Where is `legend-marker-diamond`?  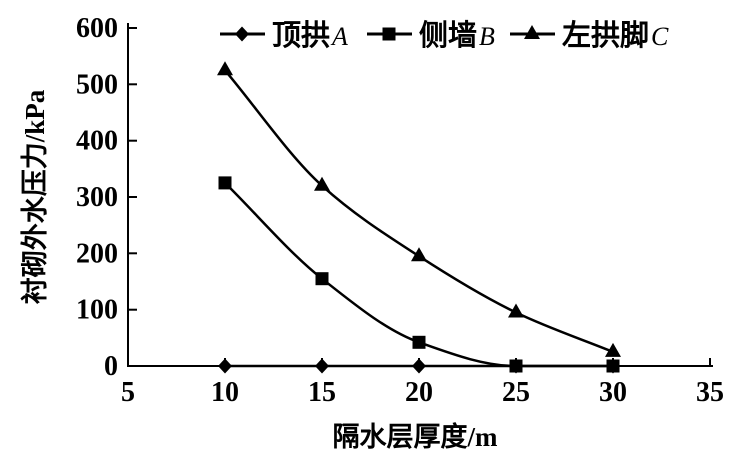 legend-marker-diamond is located at coordinates (242, 34).